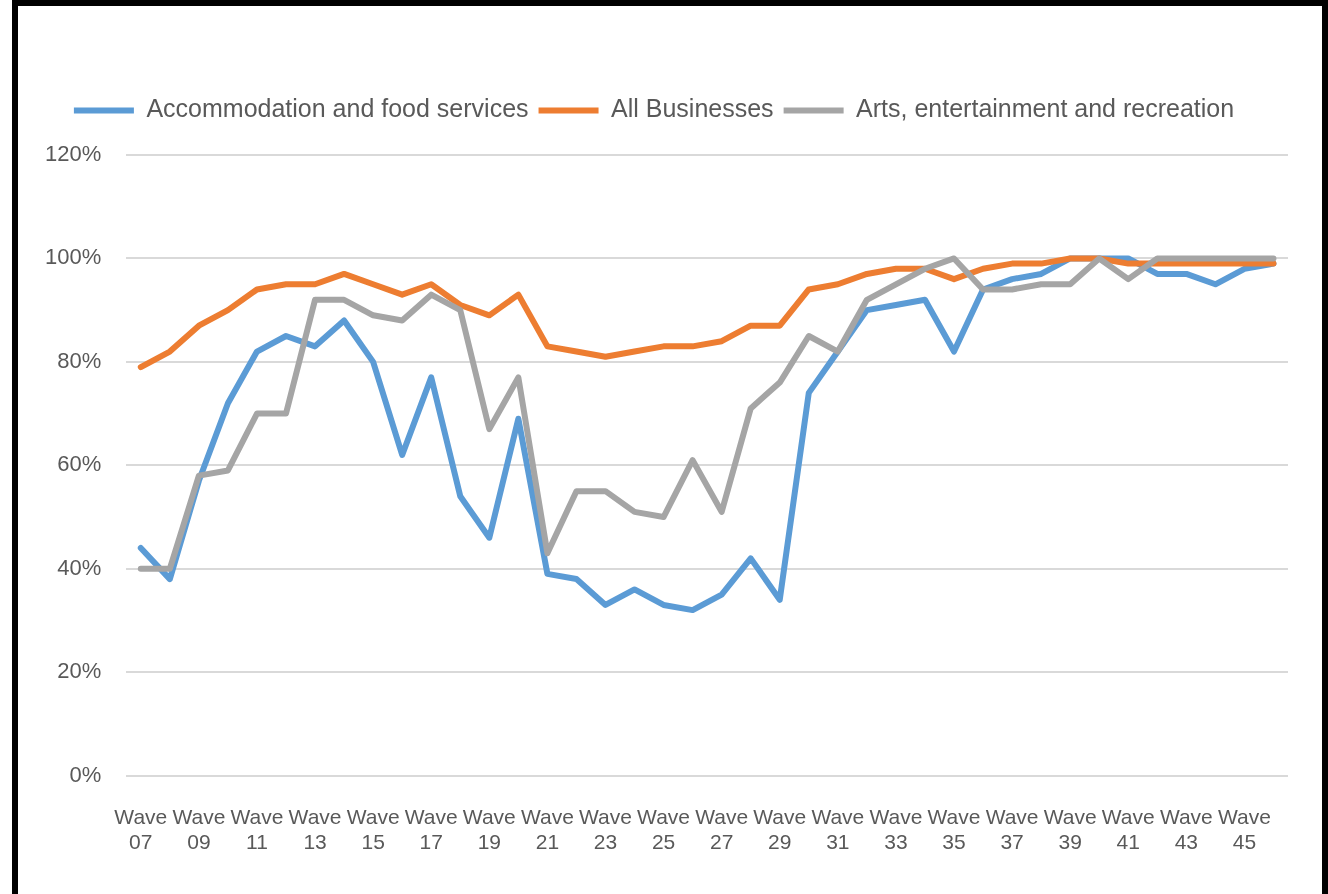 Image resolution: width=1328 pixels, height=894 pixels. Describe the element at coordinates (73, 257) in the screenshot. I see `y-tick-label: 100%` at that location.